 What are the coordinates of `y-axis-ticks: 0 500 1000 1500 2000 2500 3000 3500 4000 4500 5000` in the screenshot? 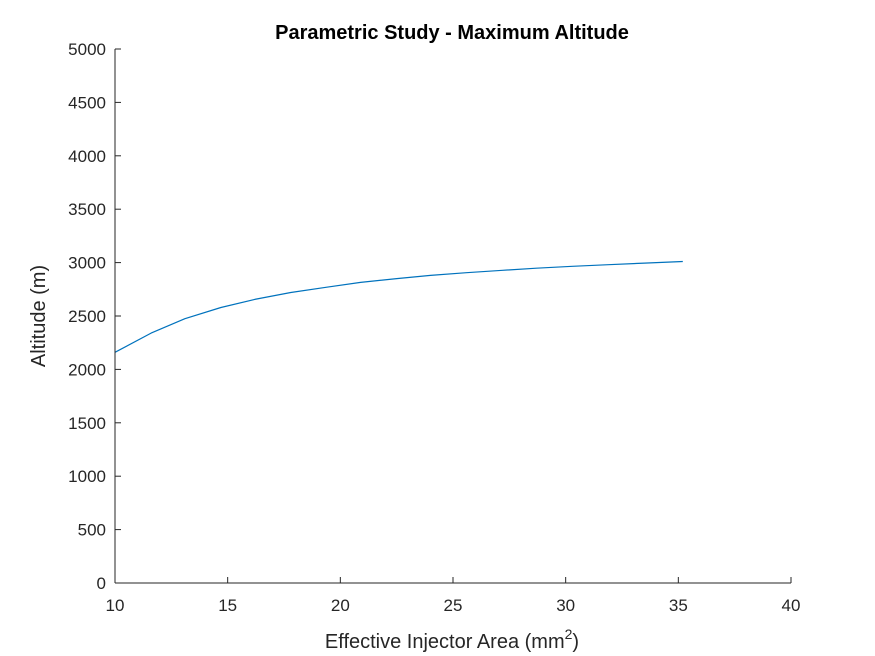 It's located at (94, 316).